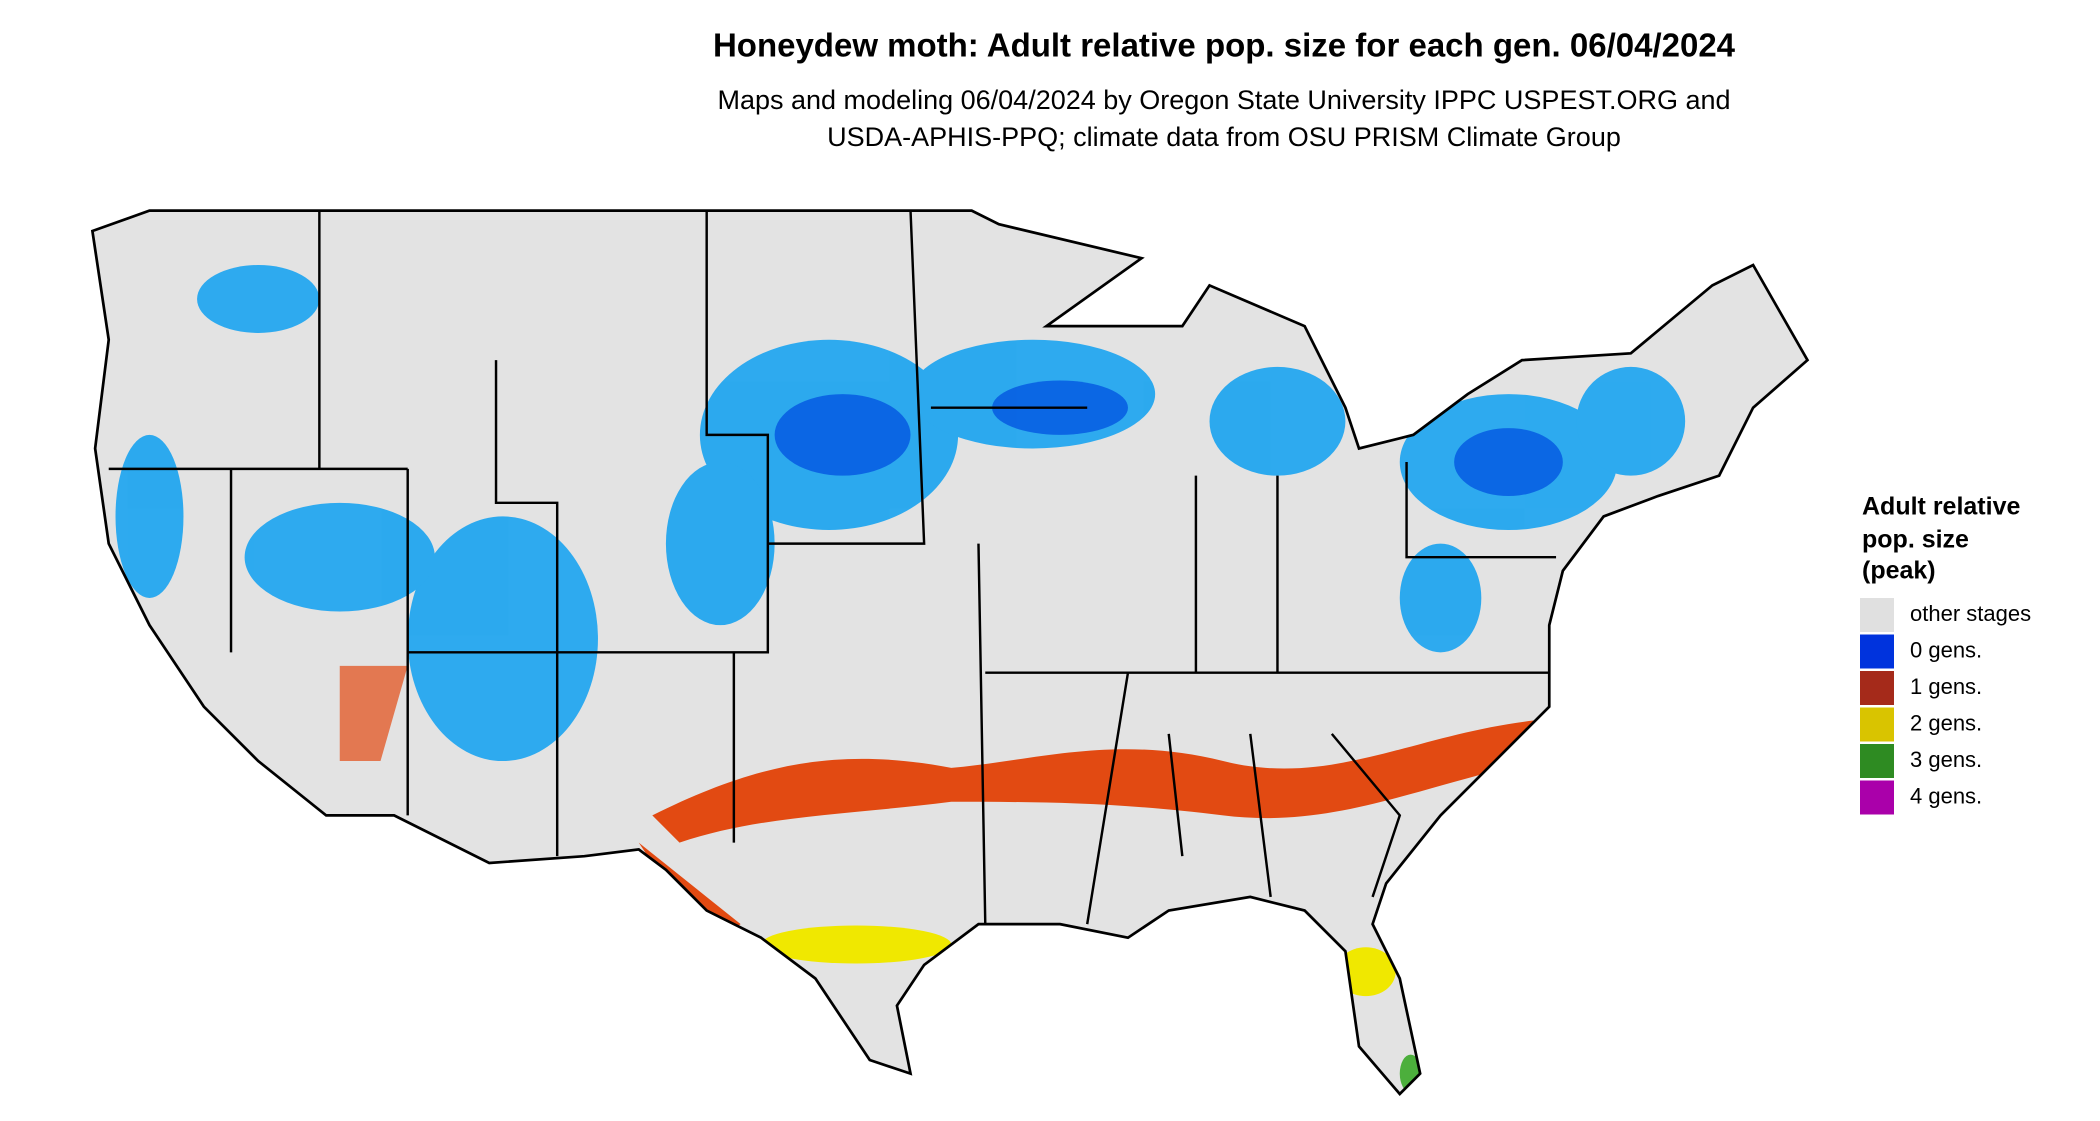 Image resolution: width=2100 pixels, height=1121 pixels. I want to click on legend-label: 1 gens., so click(1946, 686).